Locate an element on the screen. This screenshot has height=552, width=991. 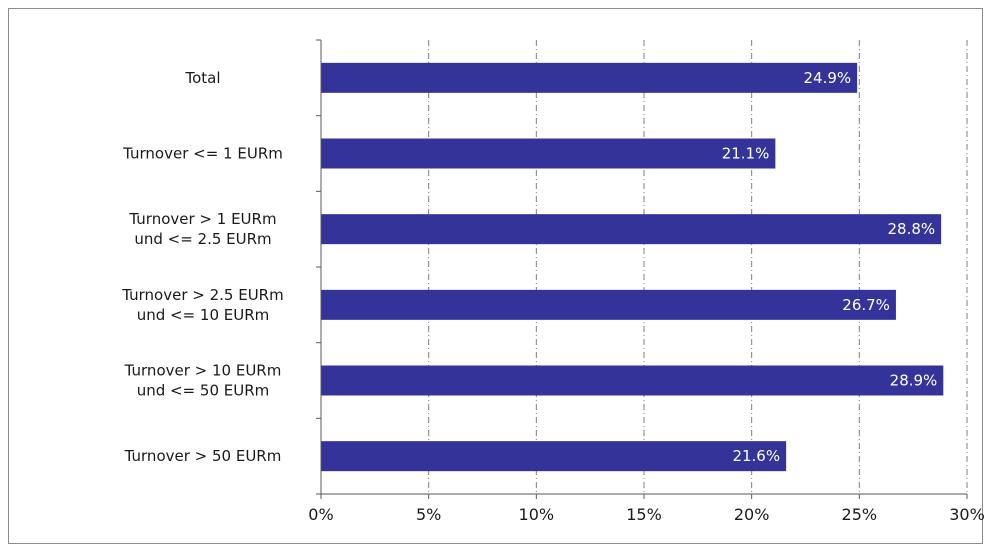
data-label-3: 26.7% is located at coordinates (866, 305).